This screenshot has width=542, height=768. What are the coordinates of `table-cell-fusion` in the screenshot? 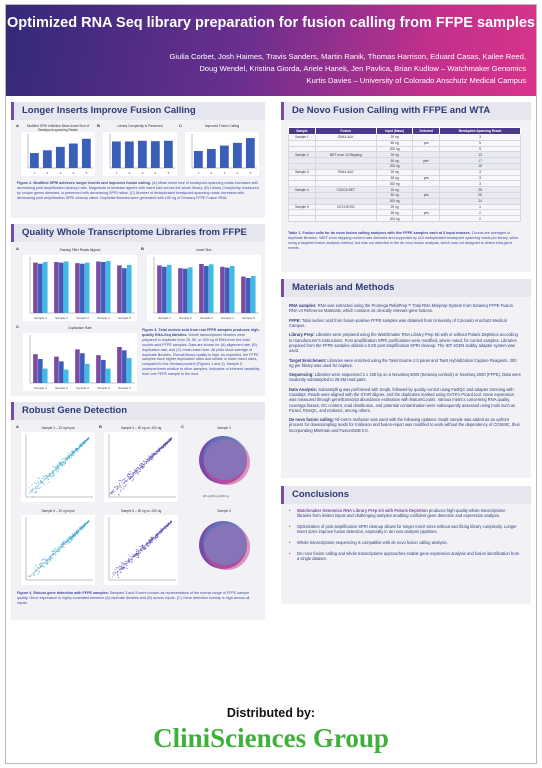 It's located at (345, 160).